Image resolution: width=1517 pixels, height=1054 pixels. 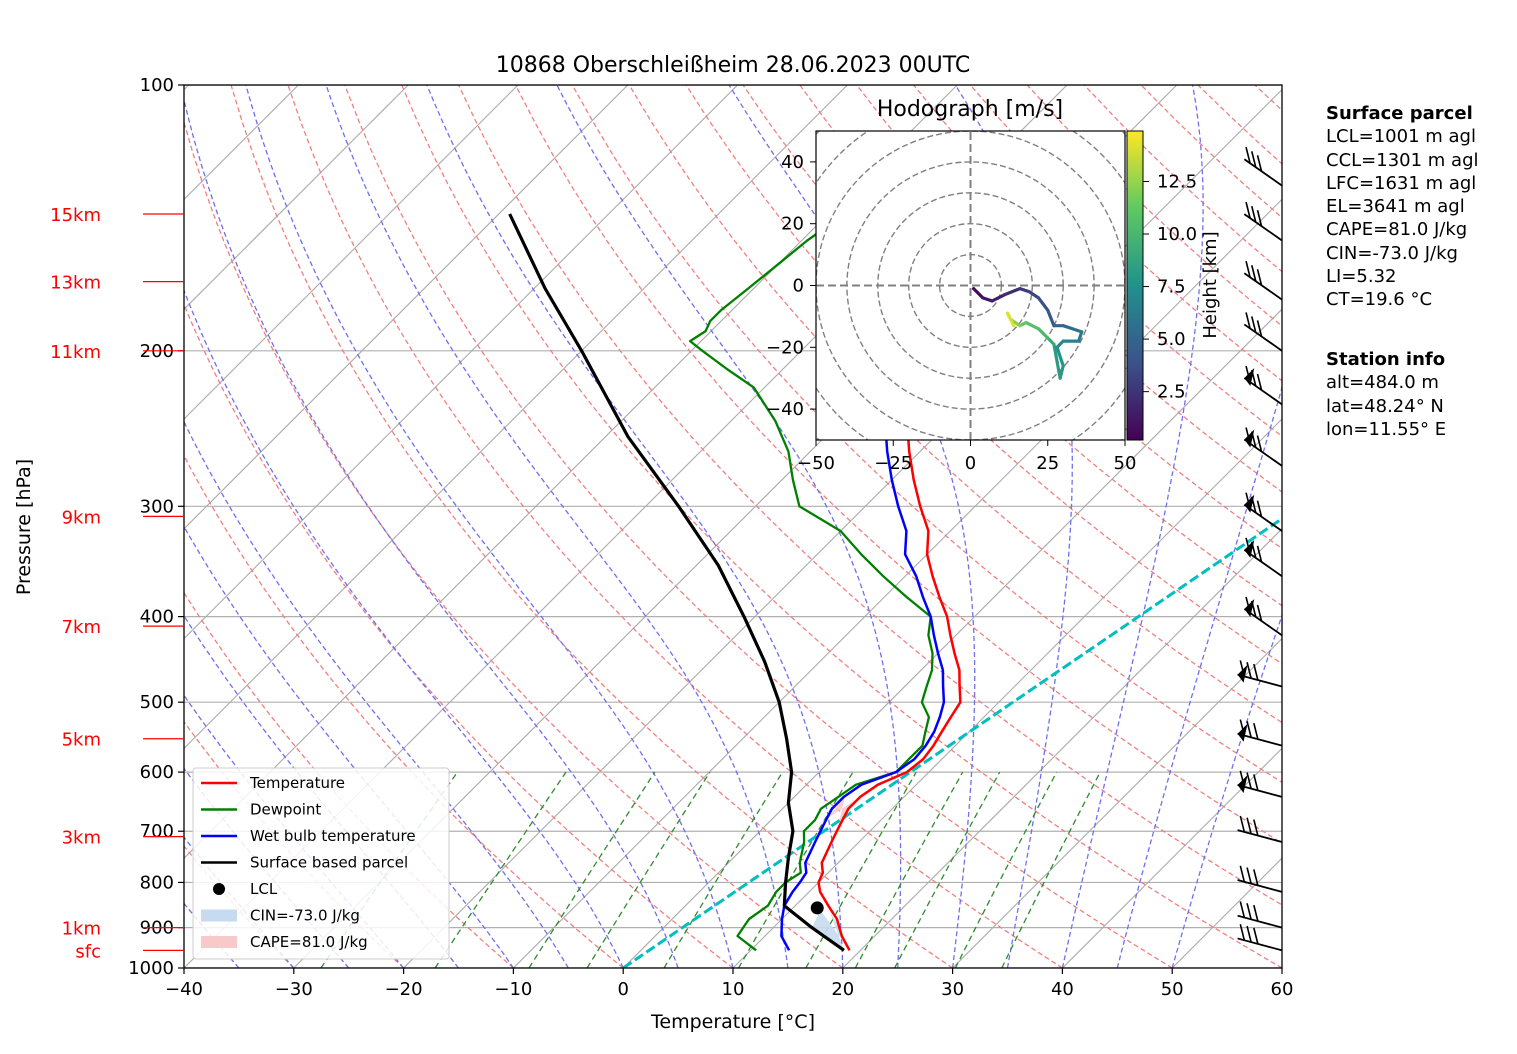 What do you see at coordinates (1395, 207) in the screenshot?
I see `parcel-el: EL=3641 m agl` at bounding box center [1395, 207].